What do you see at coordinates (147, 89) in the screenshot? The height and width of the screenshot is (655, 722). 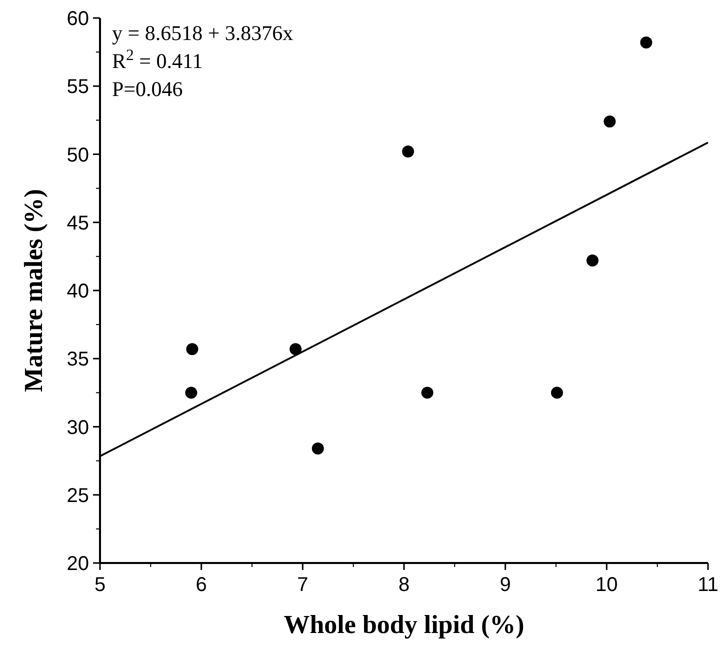 I see `annotation: P=0.046` at bounding box center [147, 89].